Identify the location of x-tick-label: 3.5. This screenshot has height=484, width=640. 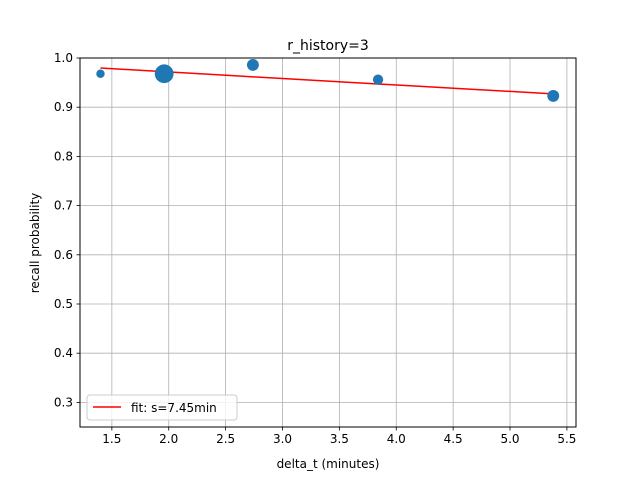
(339, 439).